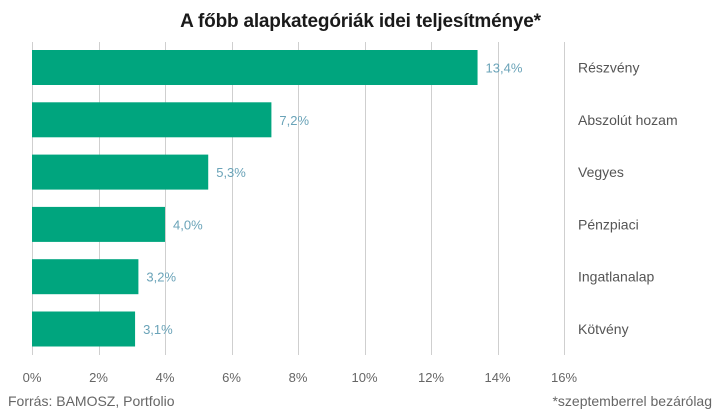 This screenshot has width=721, height=418. I want to click on x-axis-ticks: 0% 2% 4% 6% 8% 10% 12% 14% 16%, so click(300, 377).